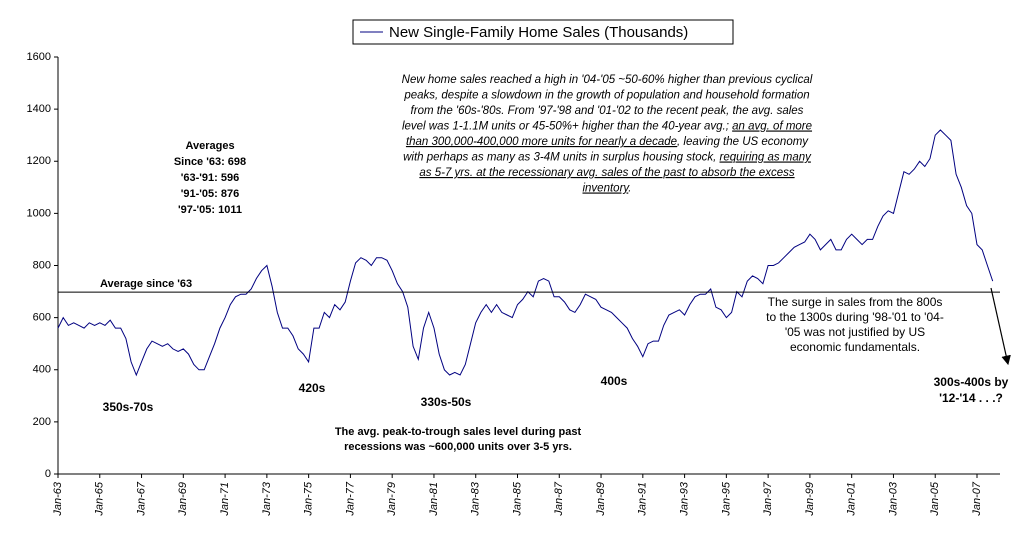 The height and width of the screenshot is (543, 1020). What do you see at coordinates (434, 499) in the screenshot?
I see `x-tick-label: Jan-81` at bounding box center [434, 499].